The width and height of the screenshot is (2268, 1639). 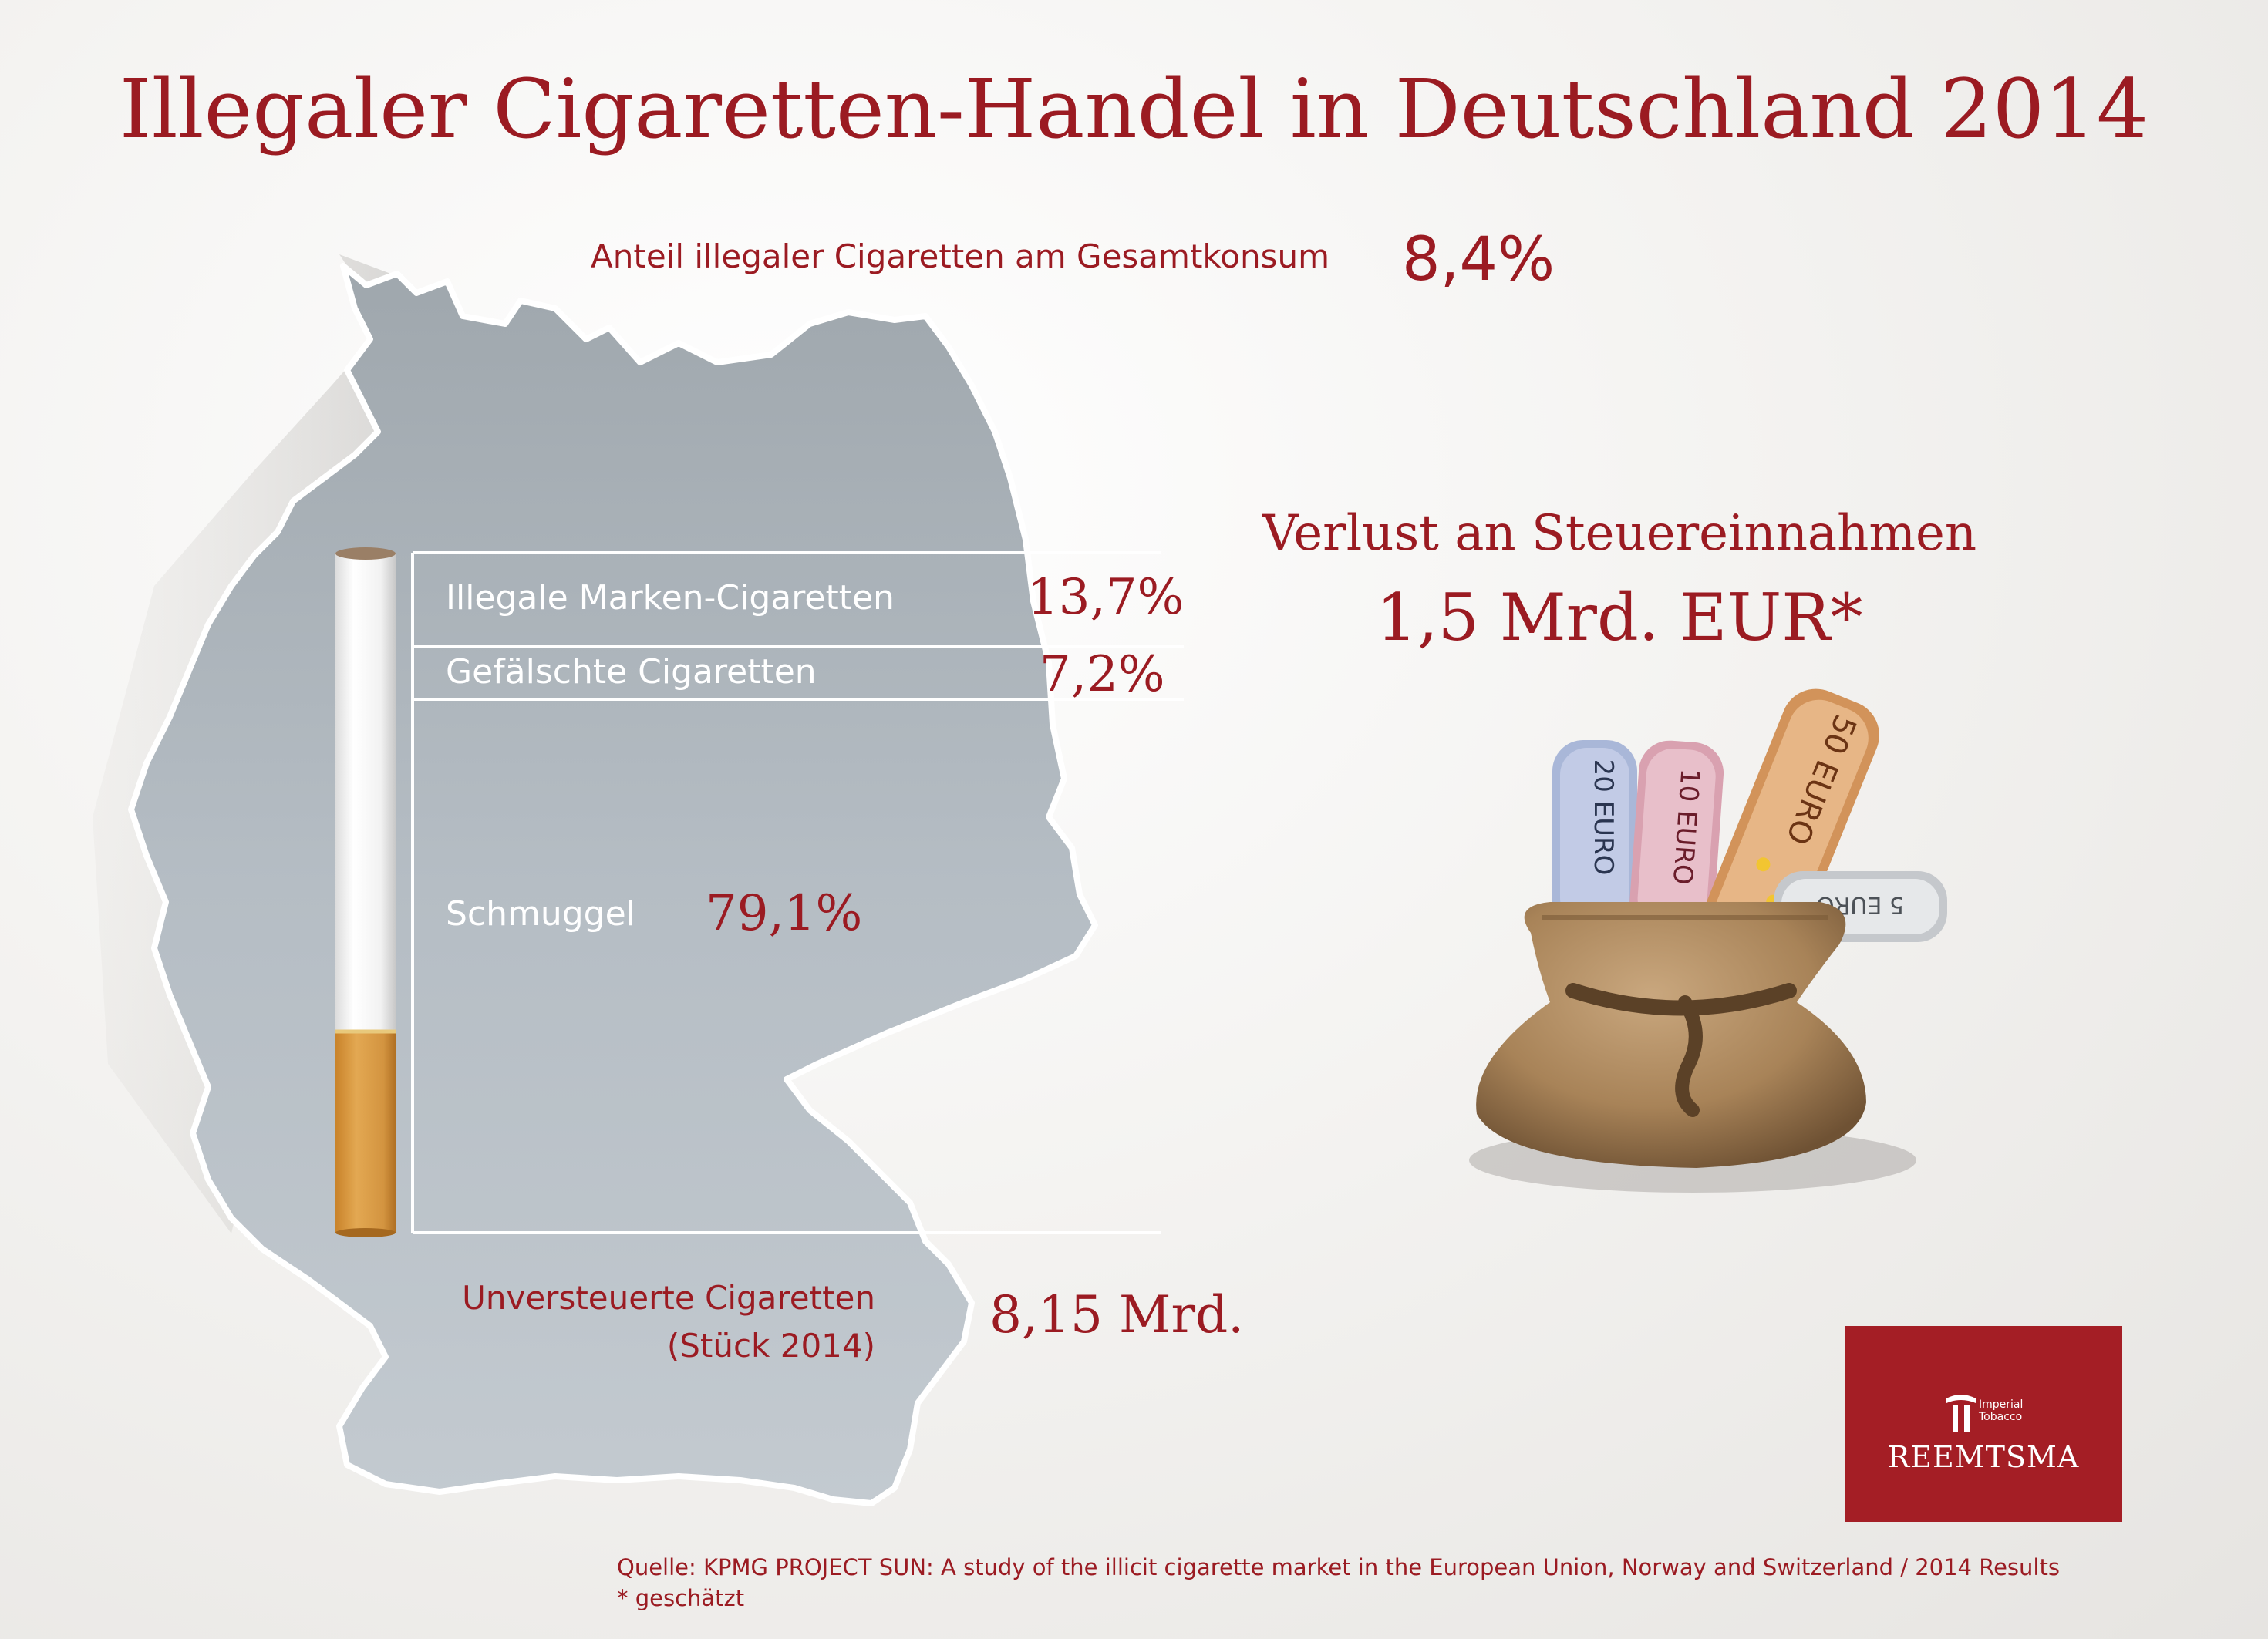 What do you see at coordinates (1791, 825) in the screenshot?
I see `banknote-50: 50 EURO` at bounding box center [1791, 825].